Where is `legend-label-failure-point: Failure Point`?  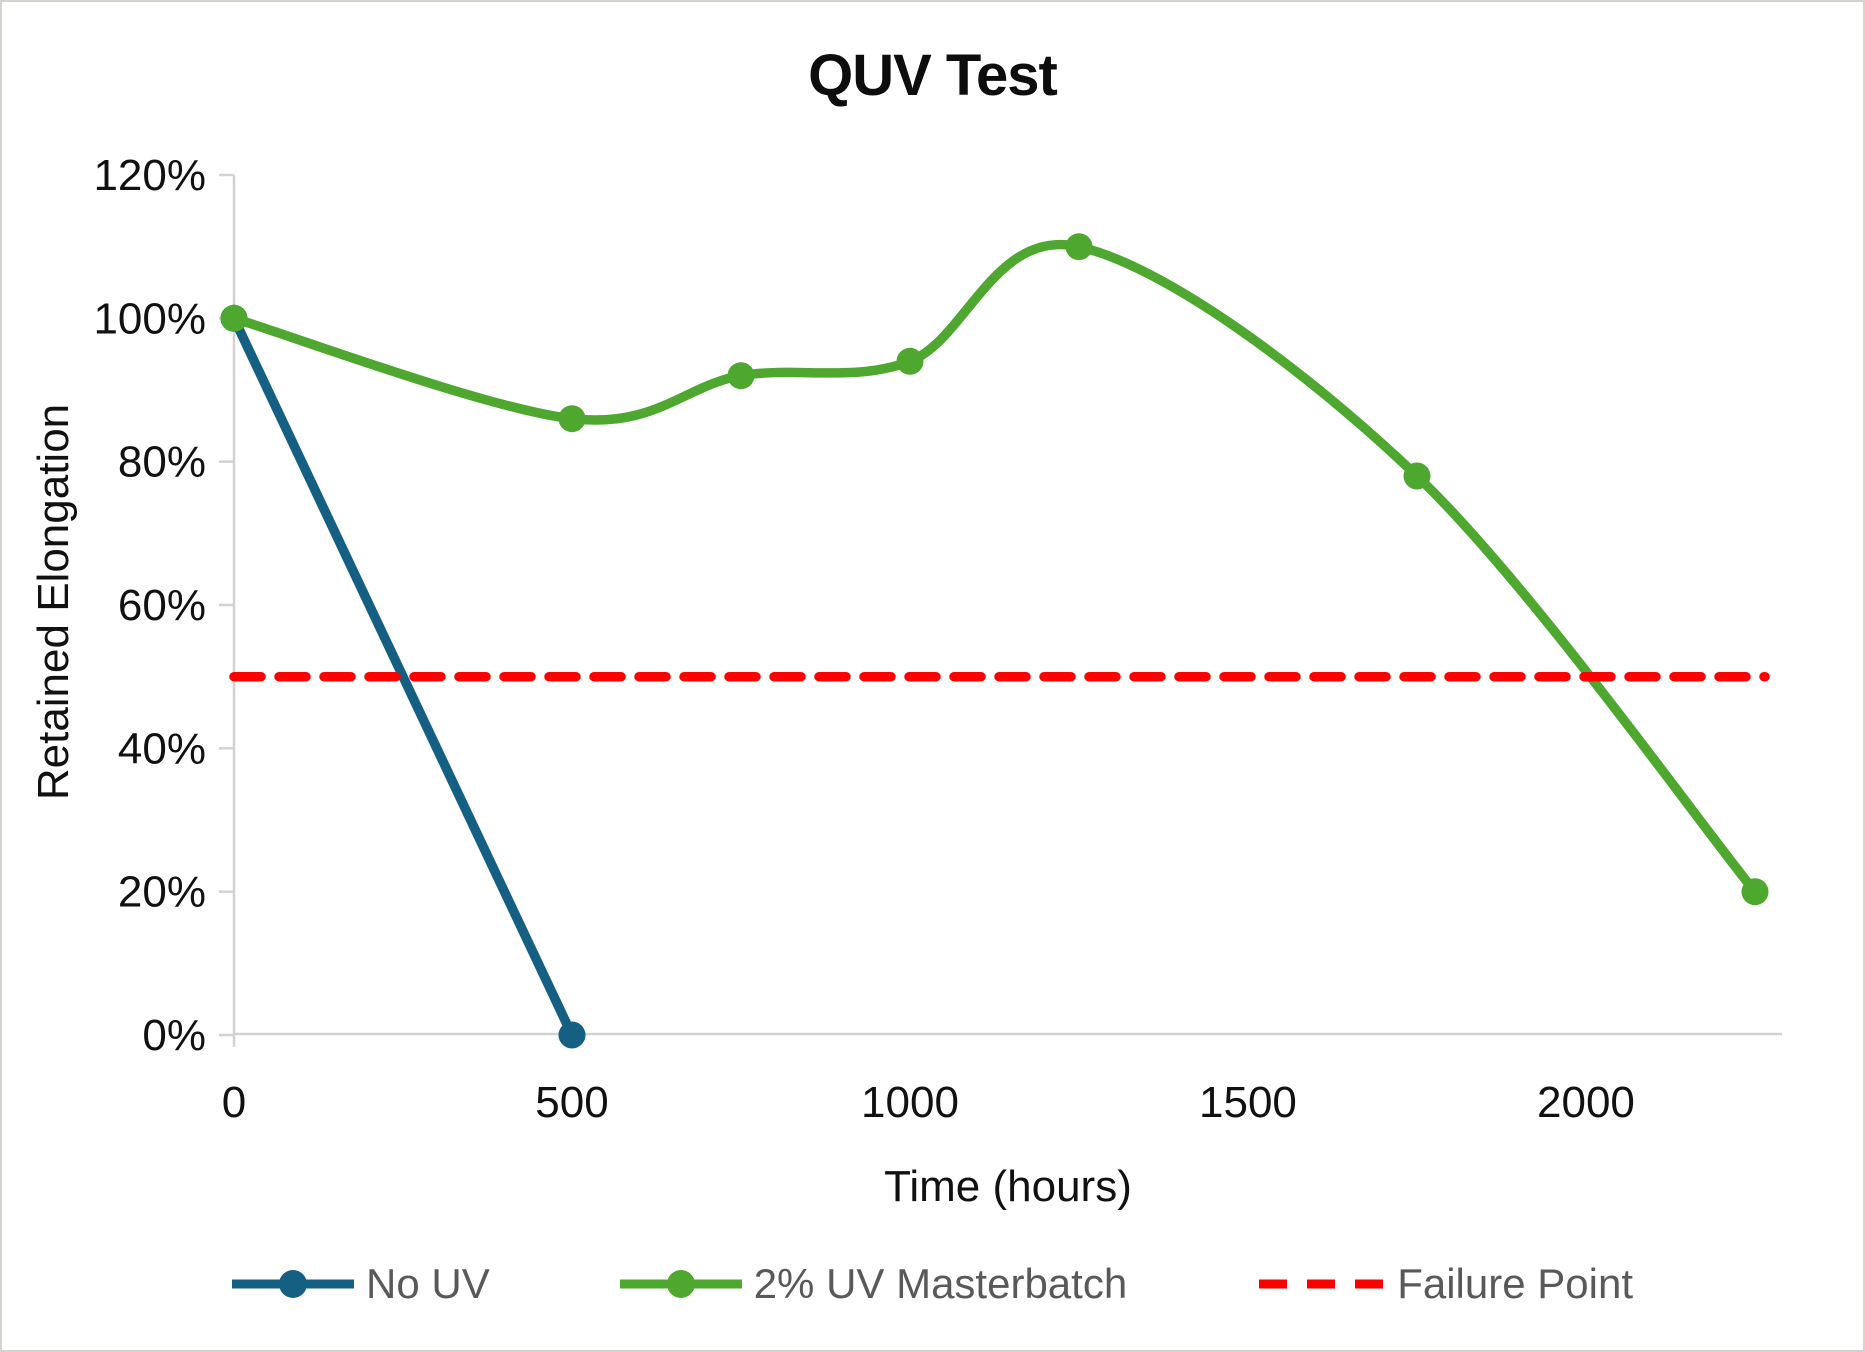 legend-label-failure-point: Failure Point is located at coordinates (1515, 1283).